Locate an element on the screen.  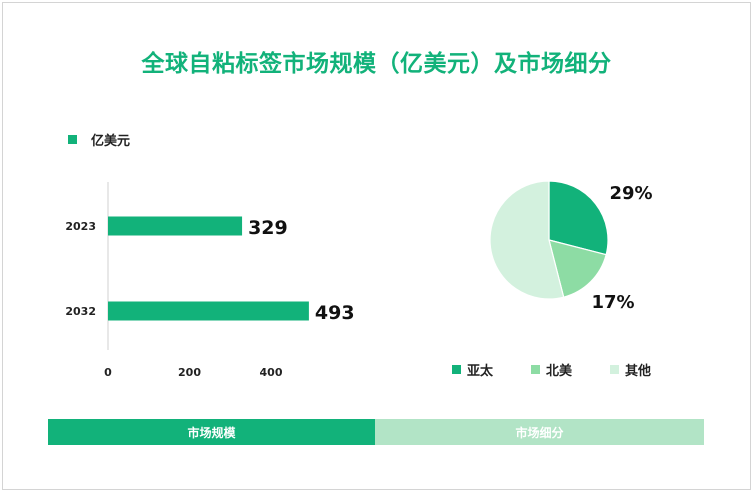
bar-x-tick-200: 200 is located at coordinates (189, 372).